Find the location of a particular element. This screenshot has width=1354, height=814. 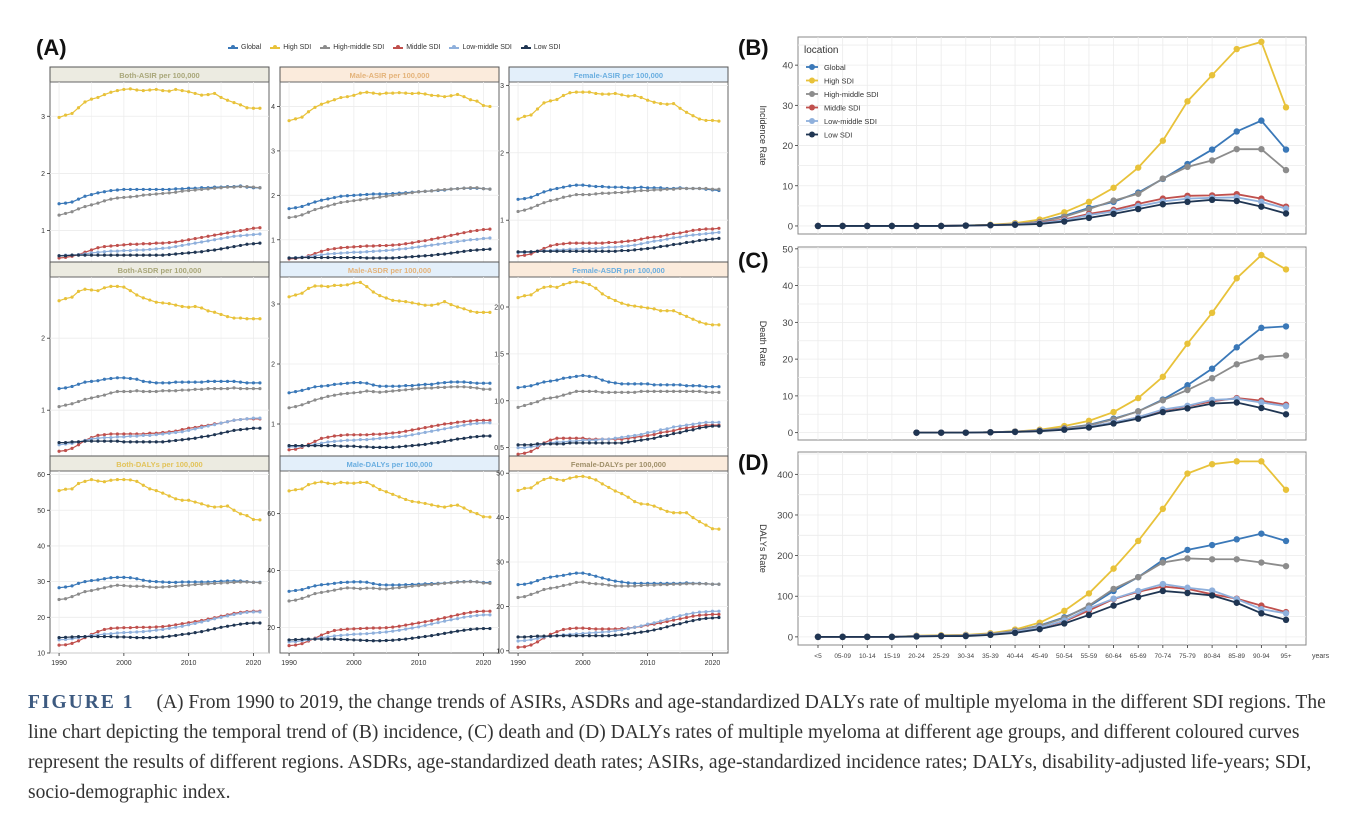

x-tick-label: 40-44 is located at coordinates (1015, 656).